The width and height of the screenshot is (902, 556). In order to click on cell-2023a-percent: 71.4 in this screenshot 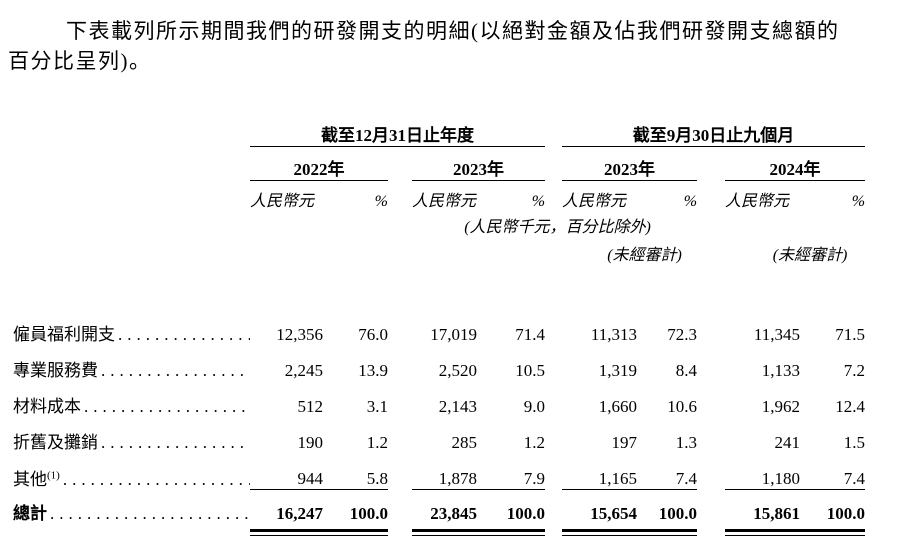, I will do `click(530, 334)`.